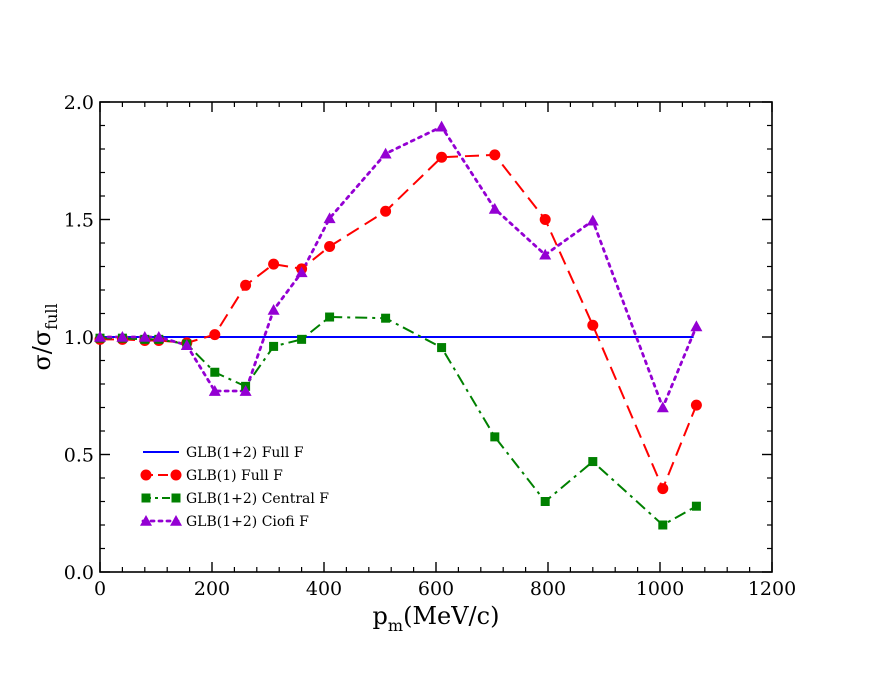 The height and width of the screenshot is (674, 872). I want to click on legend-label-3: GLB(1+2) Central F, so click(257, 499).